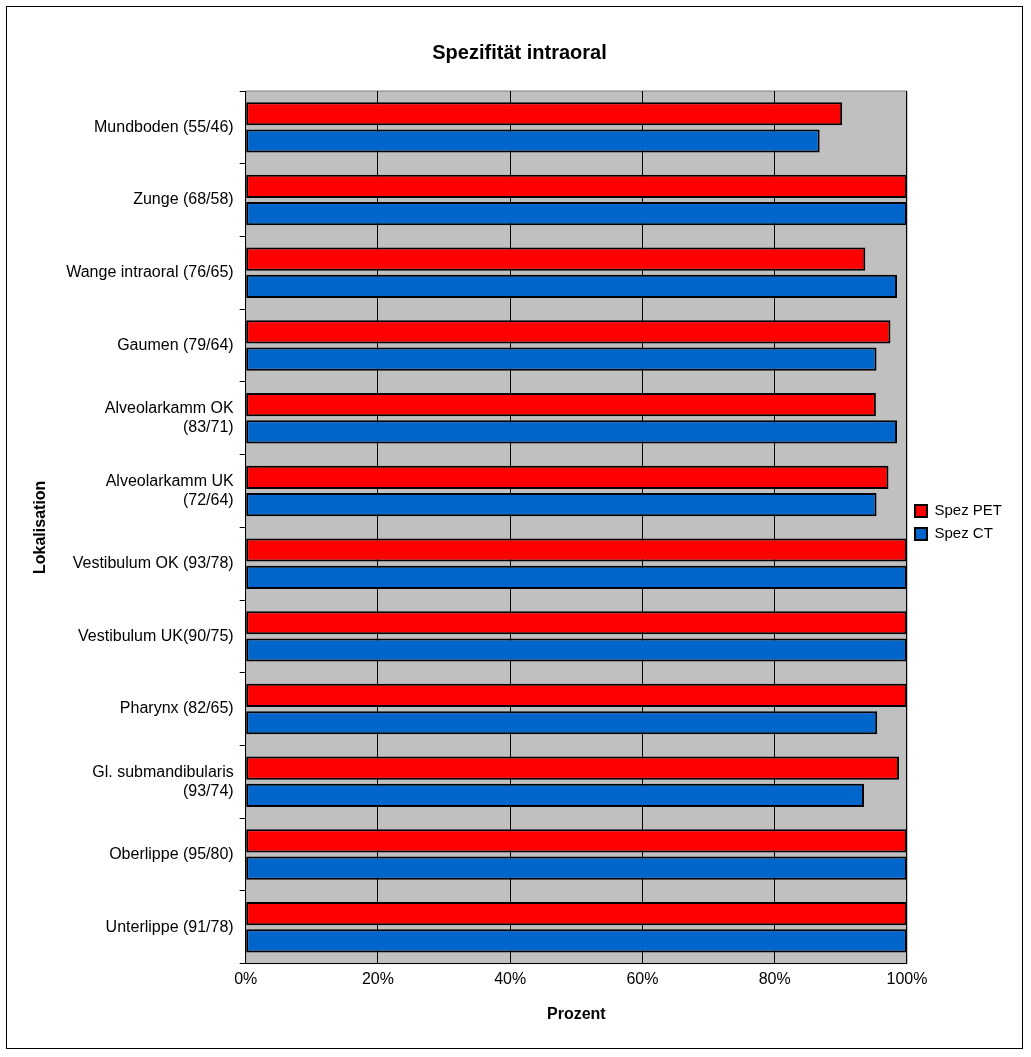 This screenshot has height=1057, width=1031. Describe the element at coordinates (963, 533) in the screenshot. I see `legend-label: Spez CT` at that location.